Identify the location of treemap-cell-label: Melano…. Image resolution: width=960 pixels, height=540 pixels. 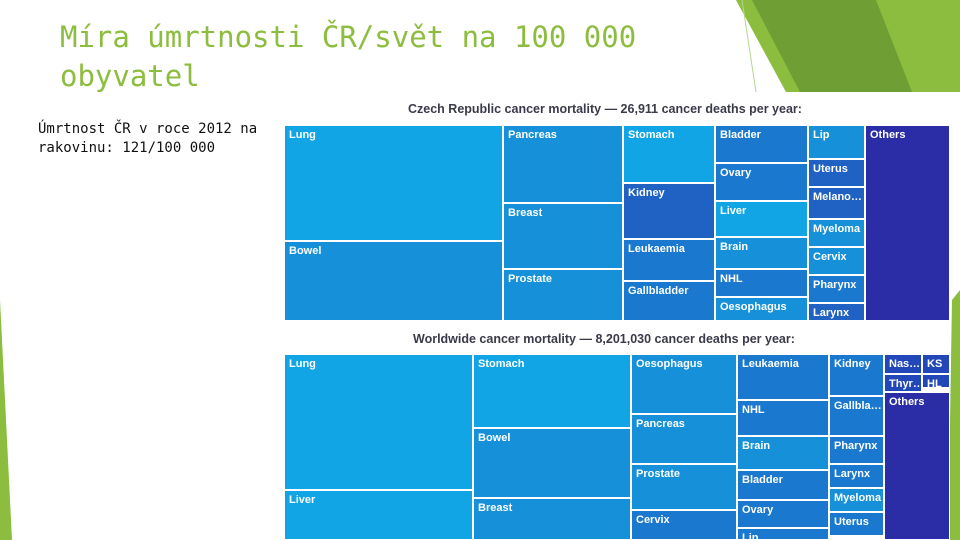
(837, 197).